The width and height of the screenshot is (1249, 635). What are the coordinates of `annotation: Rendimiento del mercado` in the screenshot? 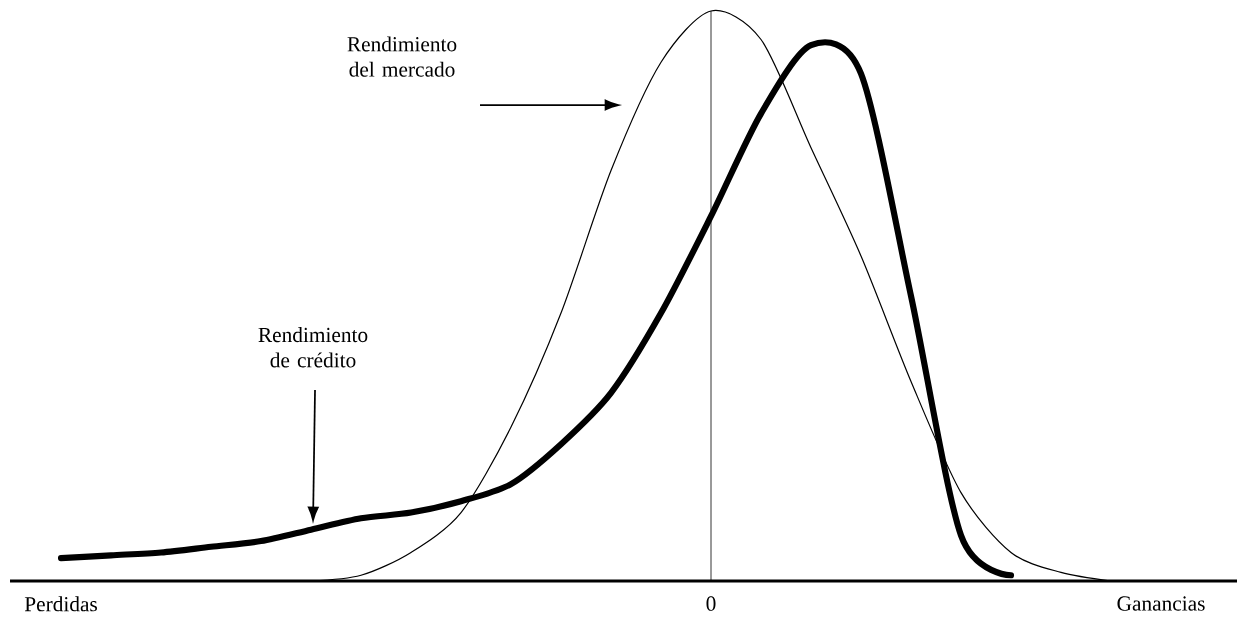 It's located at (402, 56).